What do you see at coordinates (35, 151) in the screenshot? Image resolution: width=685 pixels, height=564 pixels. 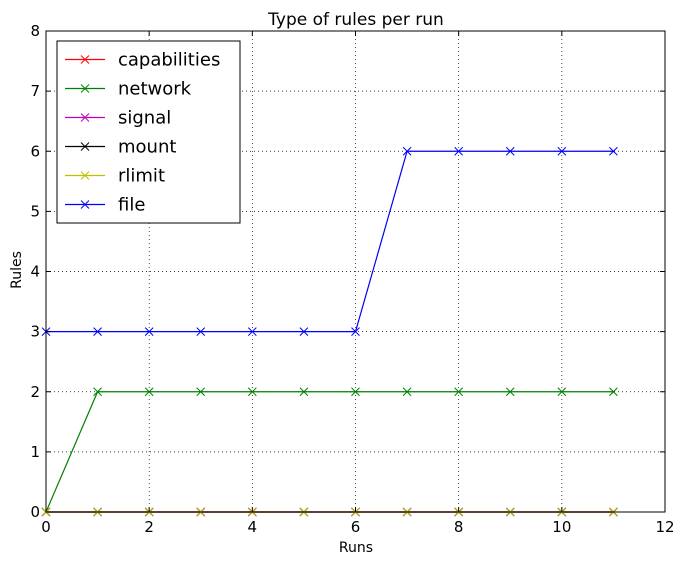 I see `y-tick-label: 6` at bounding box center [35, 151].